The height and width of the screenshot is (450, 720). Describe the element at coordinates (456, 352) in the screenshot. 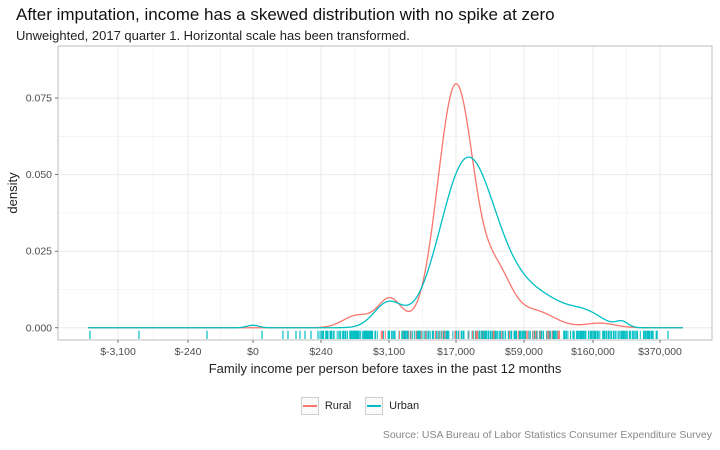

I see `x-tick-label: $17,000` at that location.